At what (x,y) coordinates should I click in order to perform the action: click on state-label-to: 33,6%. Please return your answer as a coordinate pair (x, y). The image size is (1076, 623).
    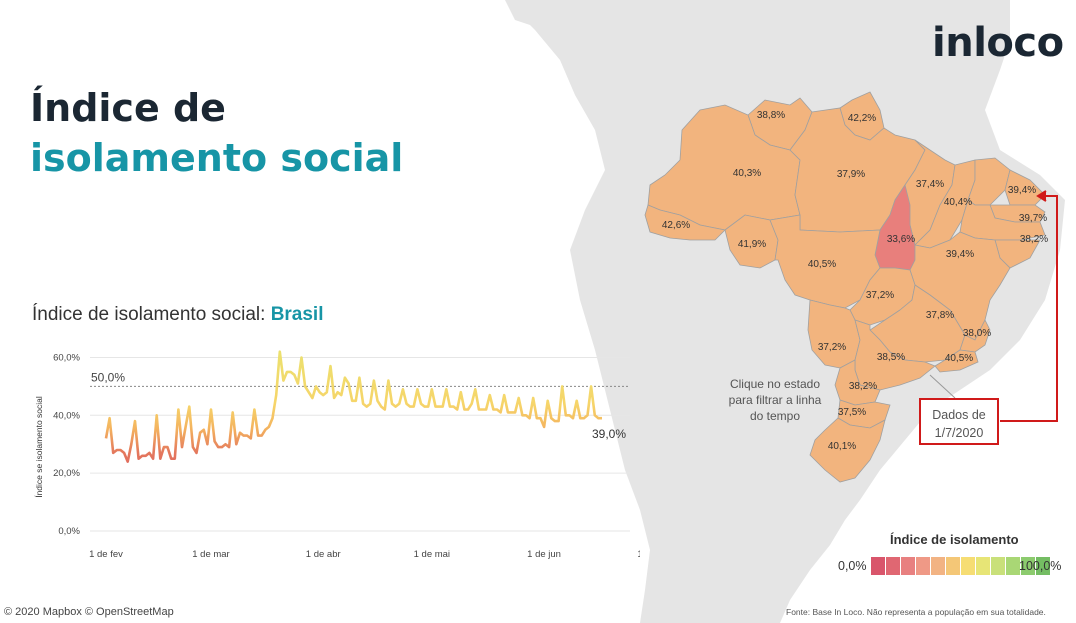
    Looking at the image, I should click on (901, 239).